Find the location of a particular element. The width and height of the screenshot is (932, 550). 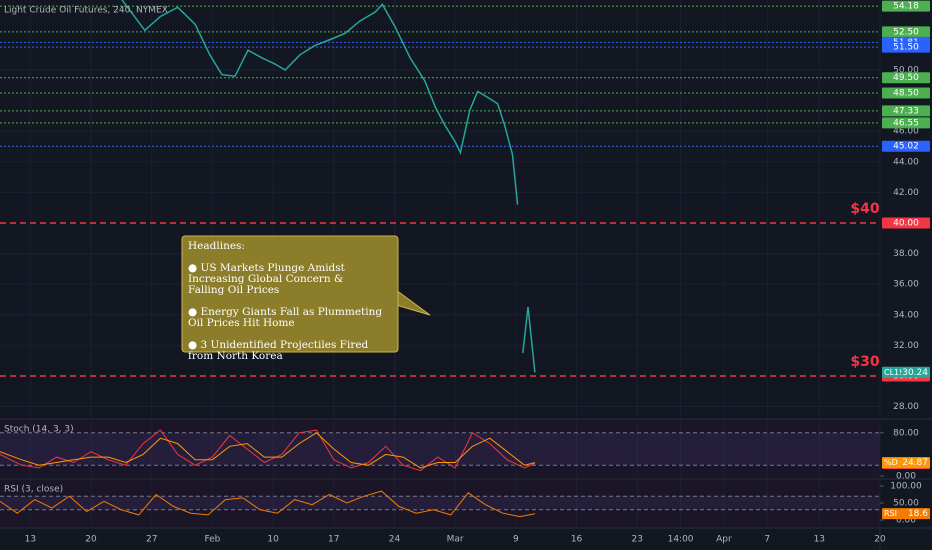

headline-title: Headlines: is located at coordinates (216, 246).